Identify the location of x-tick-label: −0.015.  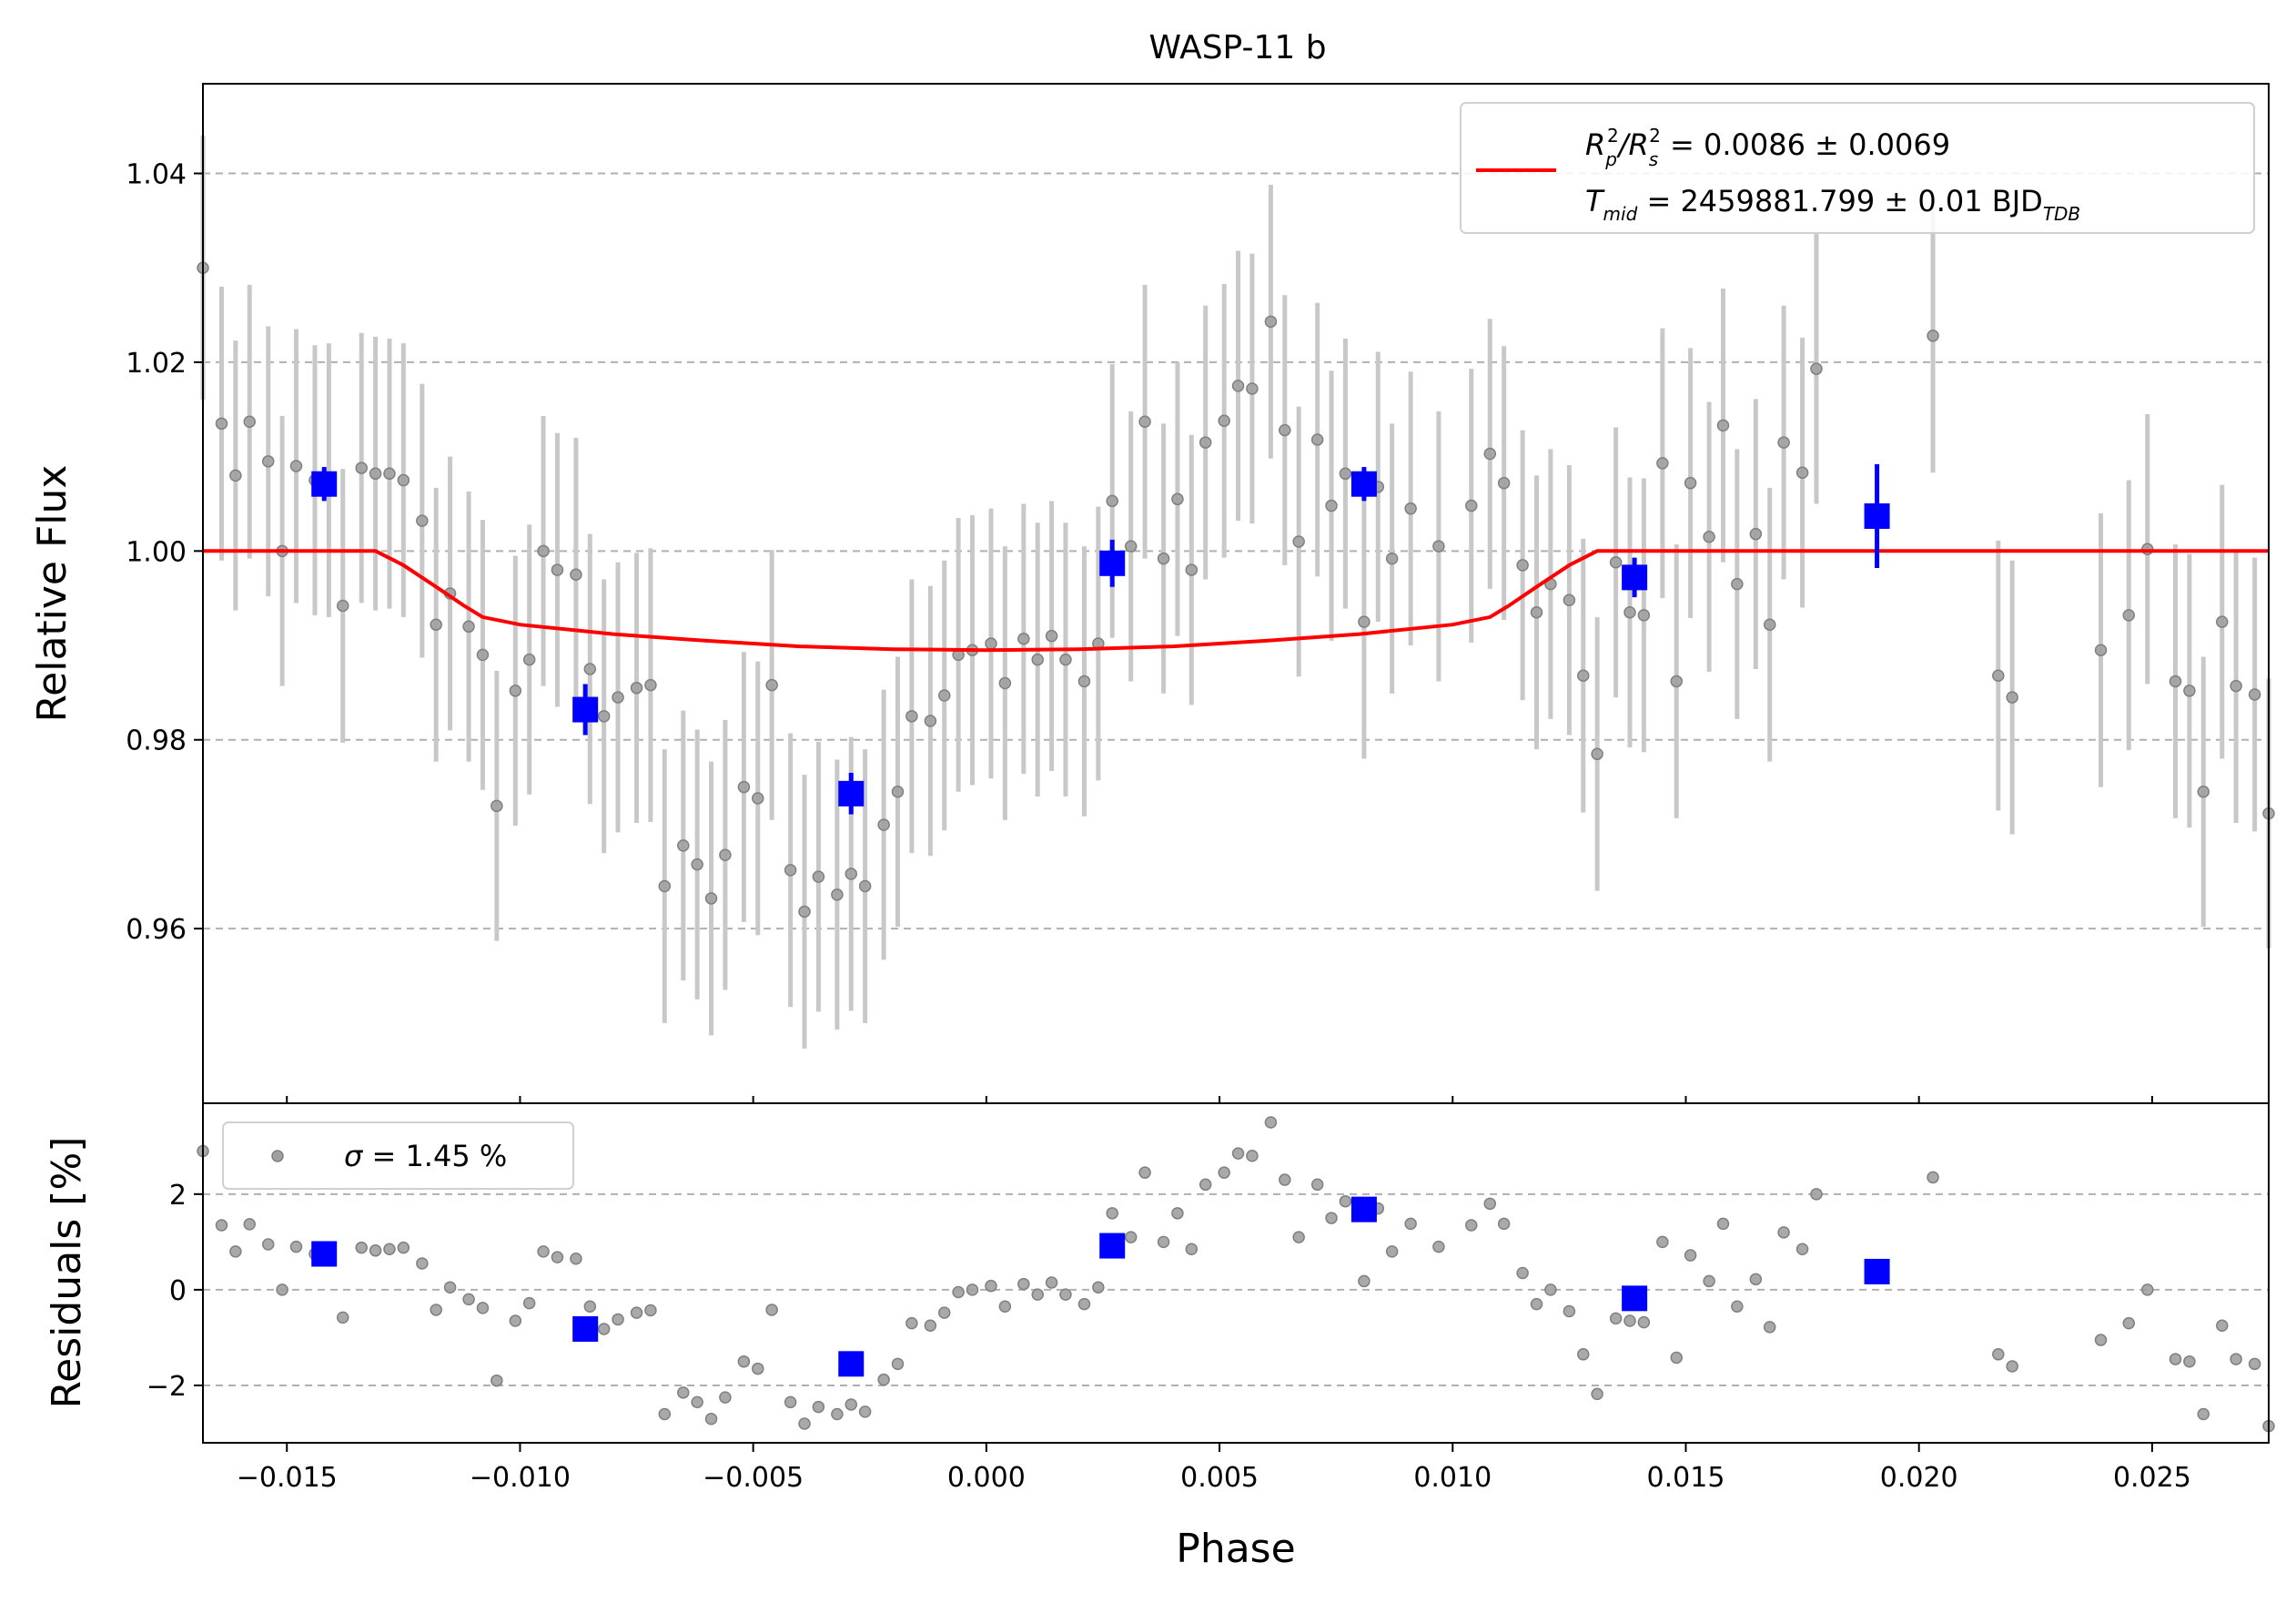
(288, 1478).